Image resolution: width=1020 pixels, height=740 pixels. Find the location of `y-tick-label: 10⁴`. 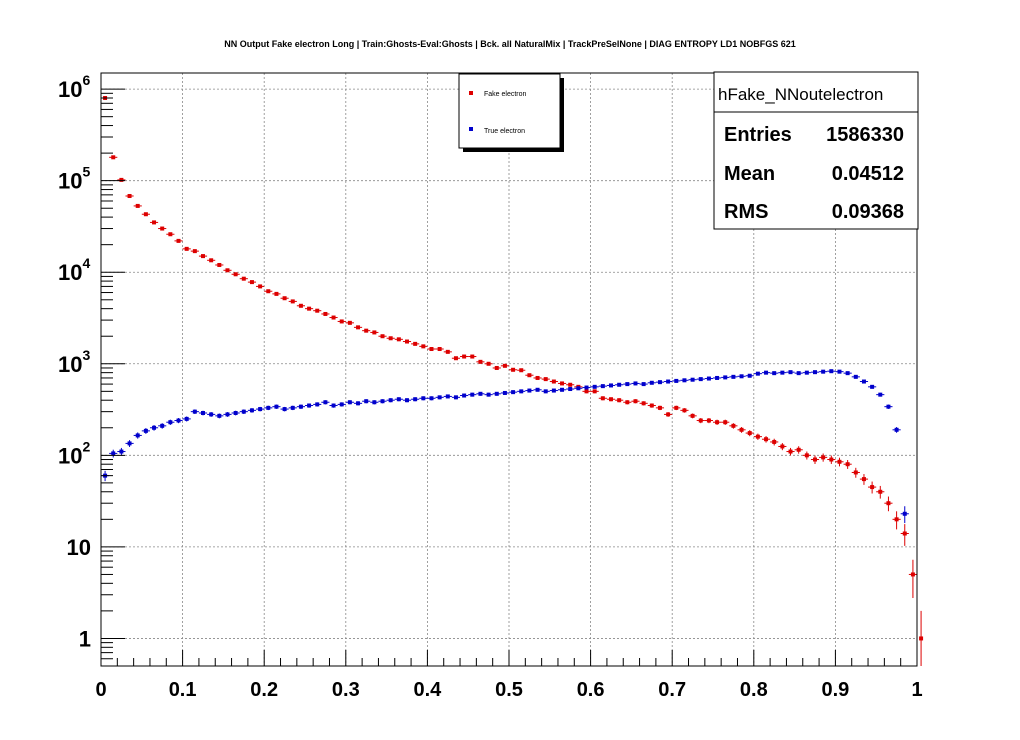

y-tick-label: 10⁴ is located at coordinates (74, 270).